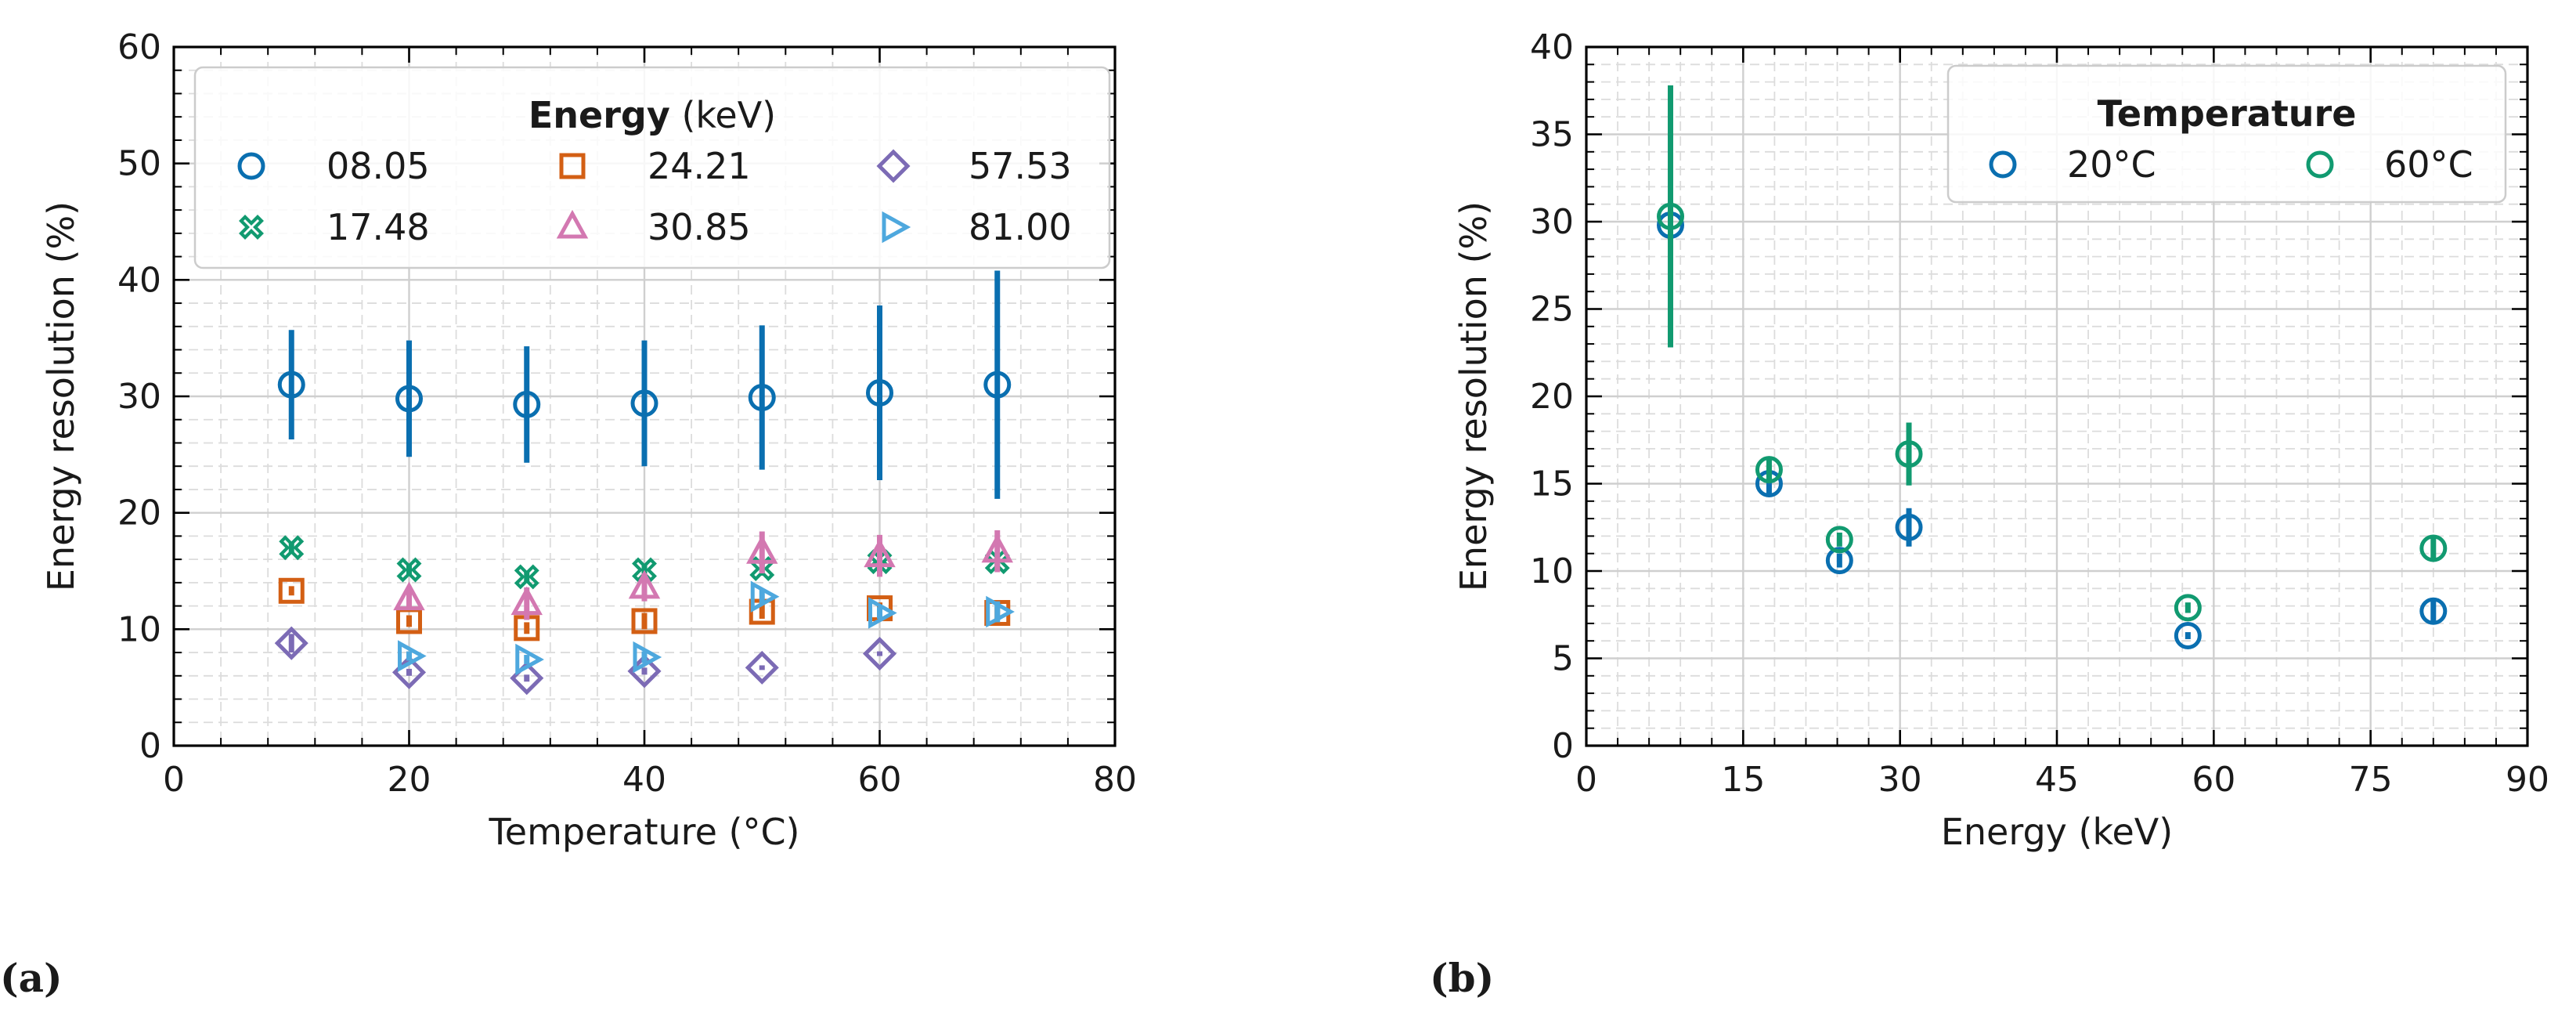 The height and width of the screenshot is (1012, 2576). I want to click on a-x-tick-label: 40, so click(644, 780).